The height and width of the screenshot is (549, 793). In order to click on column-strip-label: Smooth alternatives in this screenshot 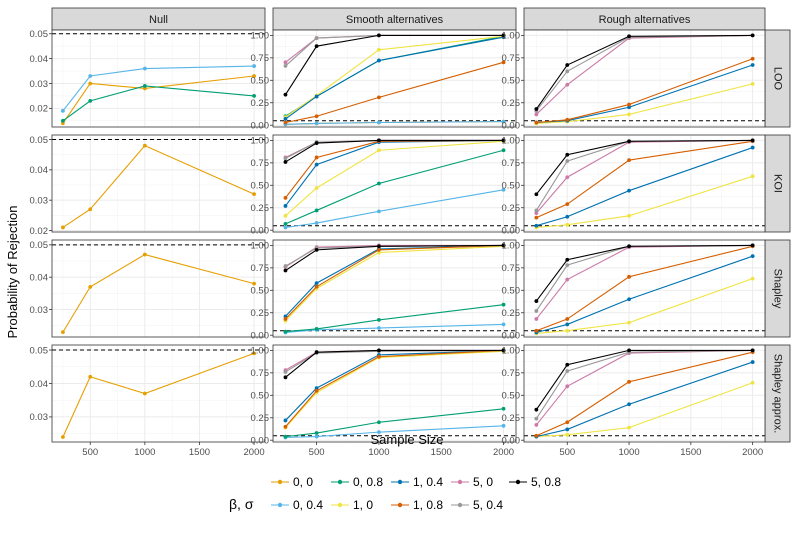, I will do `click(395, 20)`.